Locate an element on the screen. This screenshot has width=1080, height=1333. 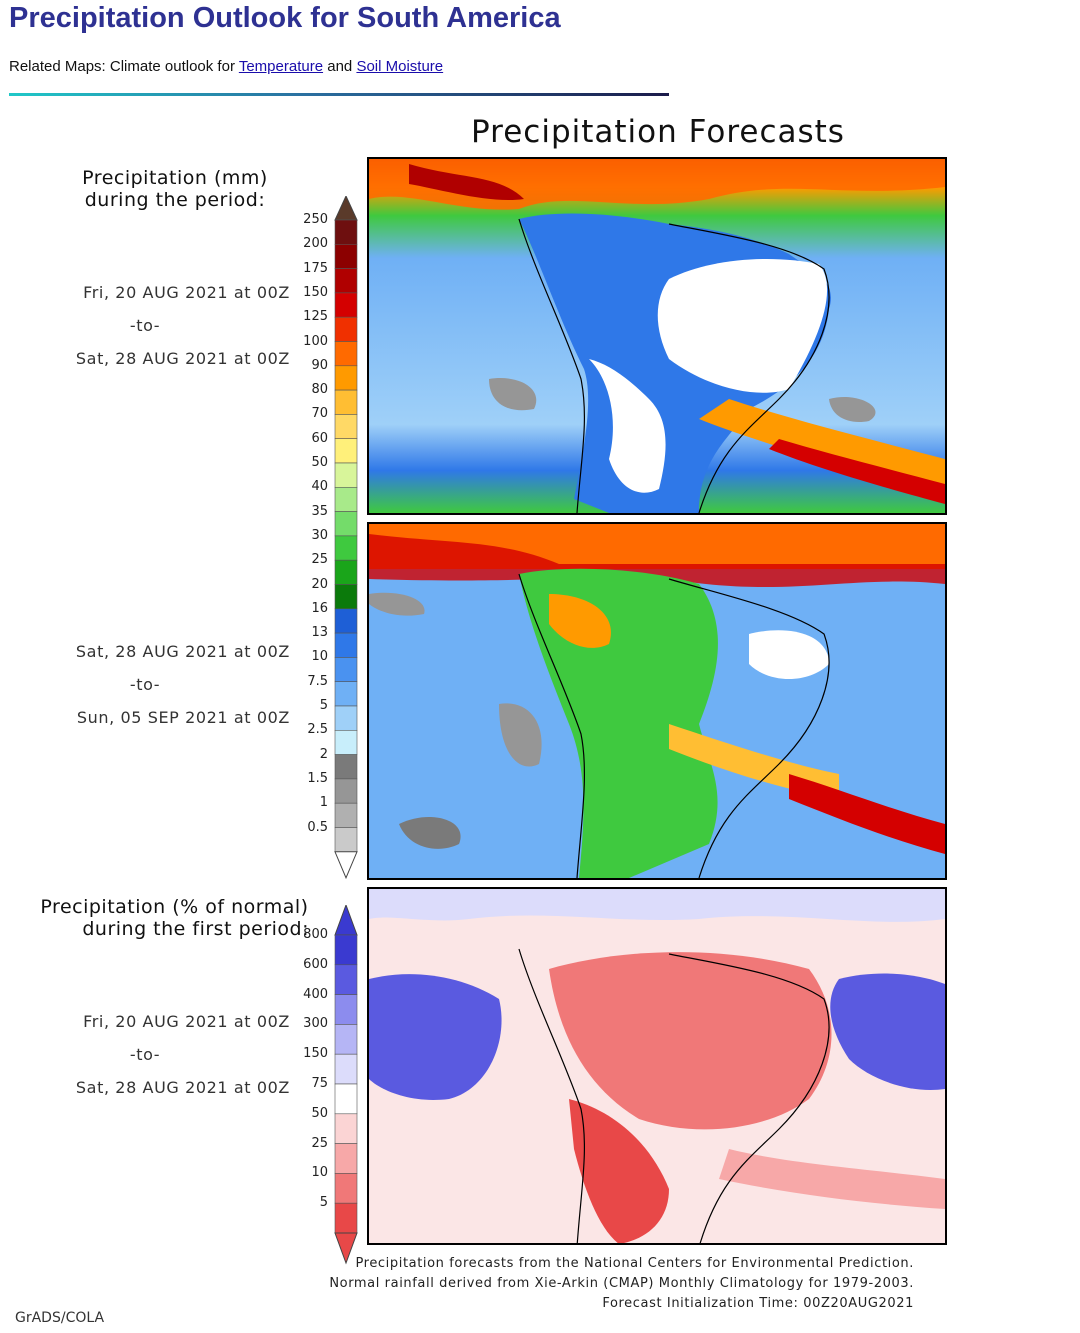
pct-tick-label: 50 is located at coordinates (319, 1113).